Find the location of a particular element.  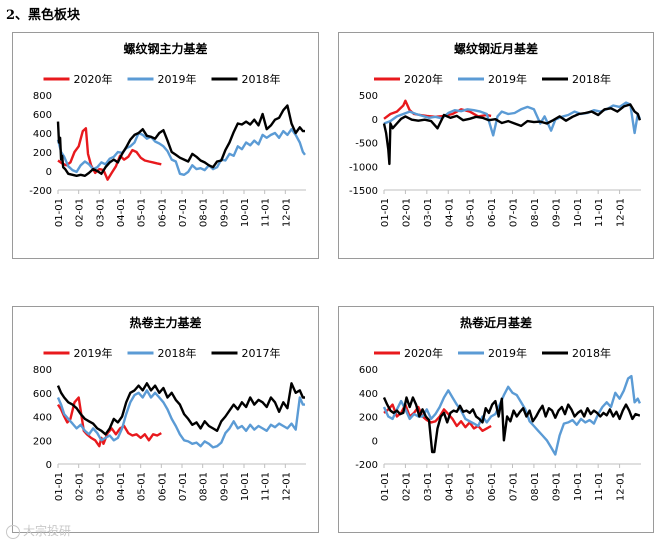

chart-title: 螺纹钢主力基差 is located at coordinates (165, 48).